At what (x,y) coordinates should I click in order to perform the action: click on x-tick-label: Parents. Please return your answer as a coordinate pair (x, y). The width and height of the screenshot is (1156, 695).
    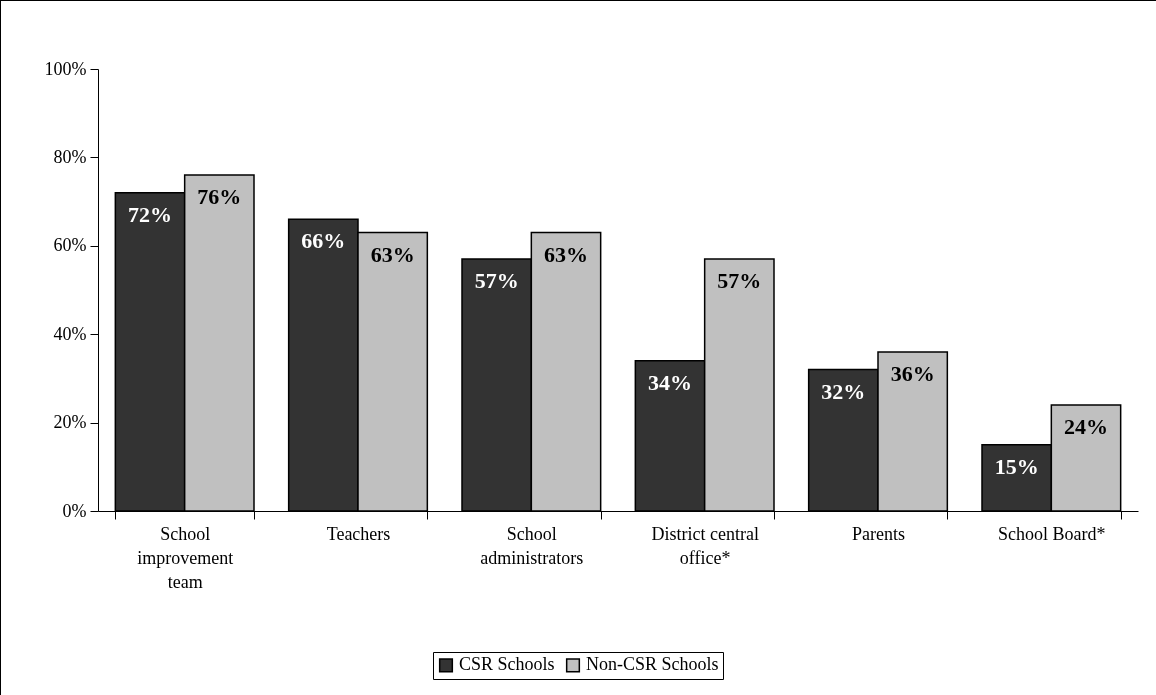
    Looking at the image, I should click on (878, 533).